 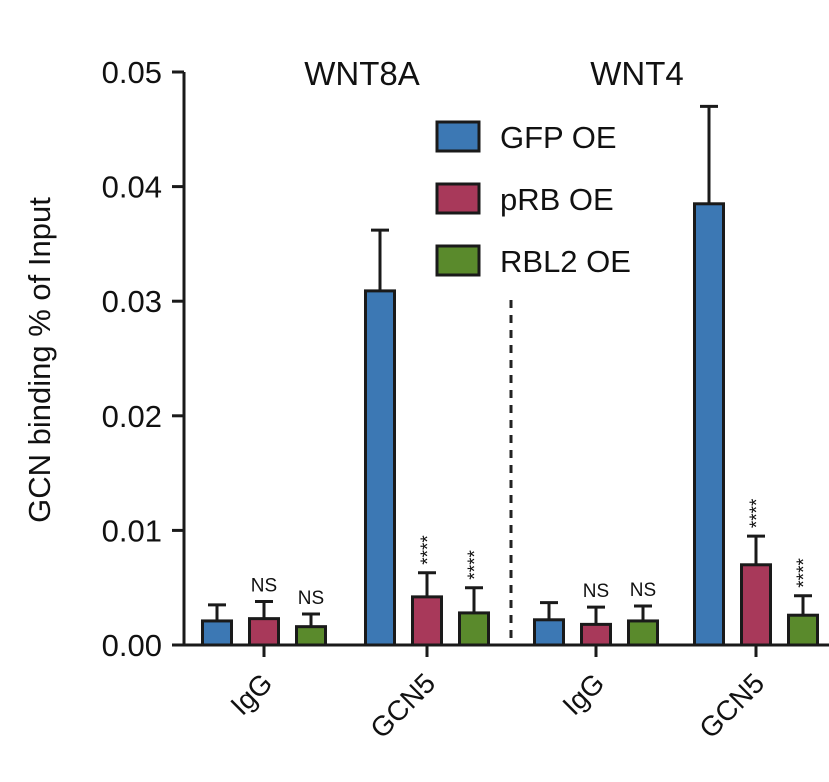 I want to click on y-tick-label: 0.04, so click(x=132, y=187).